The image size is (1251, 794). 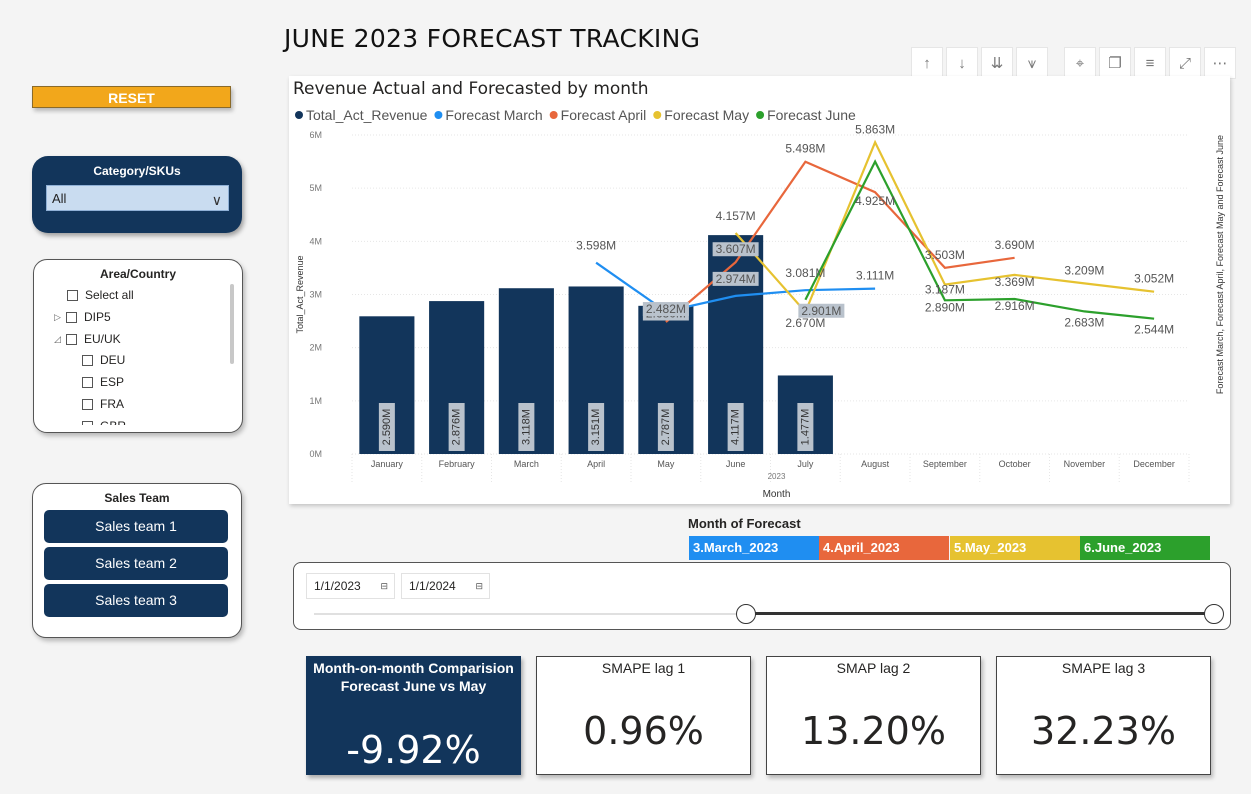 I want to click on expand-hierarchy-icon: ⩛, so click(x=1032, y=63).